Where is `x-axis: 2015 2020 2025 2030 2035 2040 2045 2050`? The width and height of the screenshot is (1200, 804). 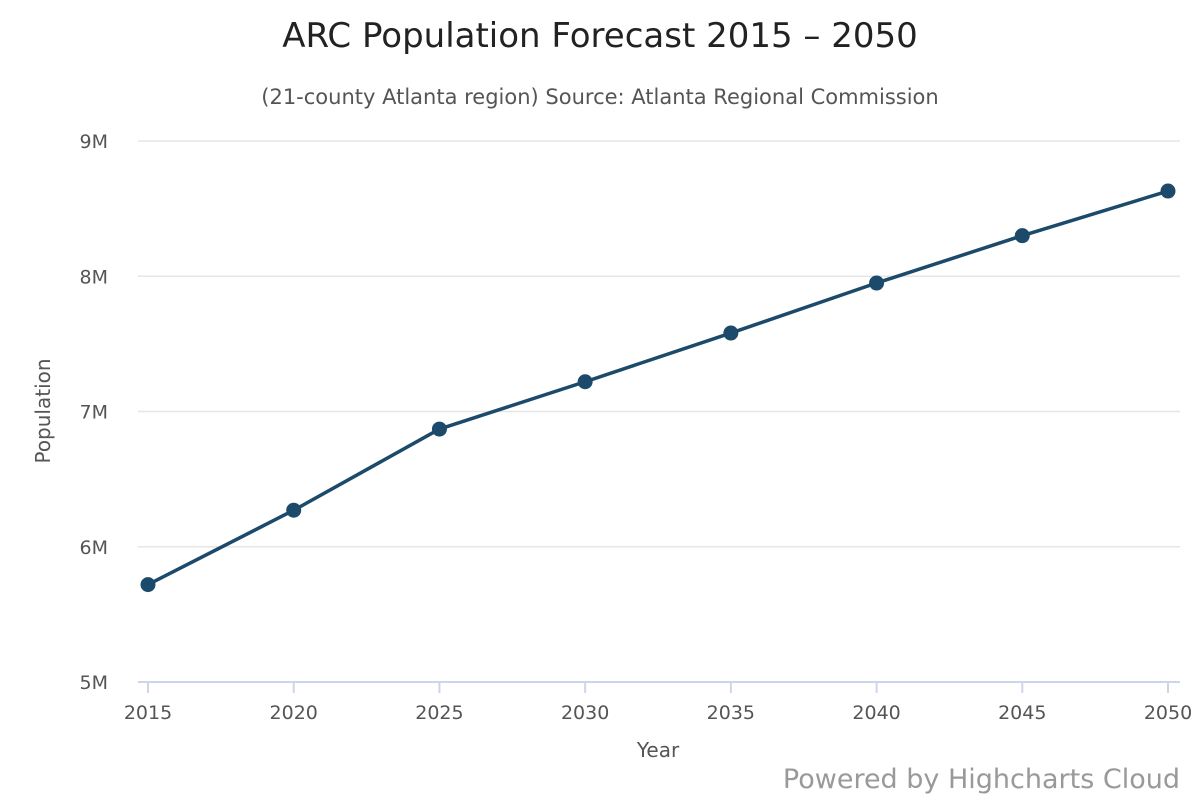 x-axis: 2015 2020 2025 2030 2035 2040 2045 2050 is located at coordinates (658, 702).